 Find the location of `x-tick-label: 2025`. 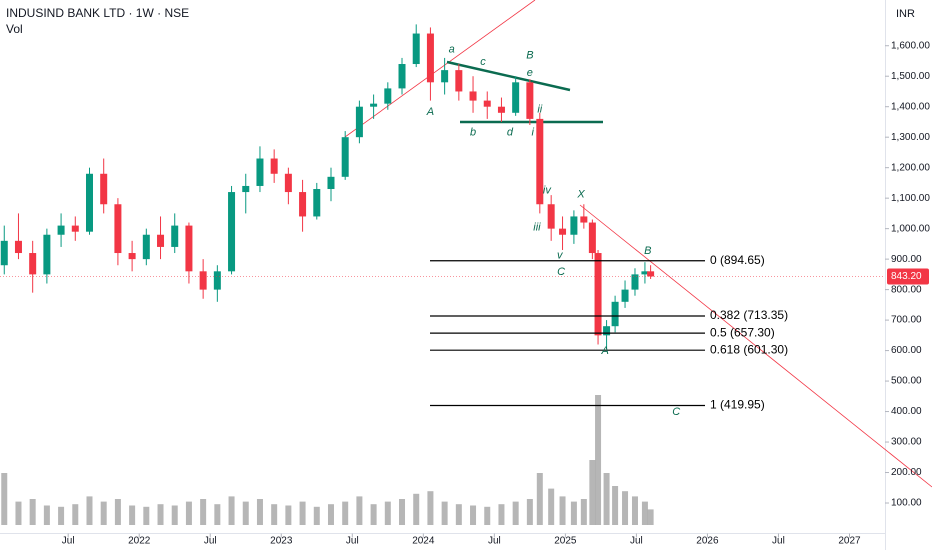

x-tick-label: 2025 is located at coordinates (565, 541).